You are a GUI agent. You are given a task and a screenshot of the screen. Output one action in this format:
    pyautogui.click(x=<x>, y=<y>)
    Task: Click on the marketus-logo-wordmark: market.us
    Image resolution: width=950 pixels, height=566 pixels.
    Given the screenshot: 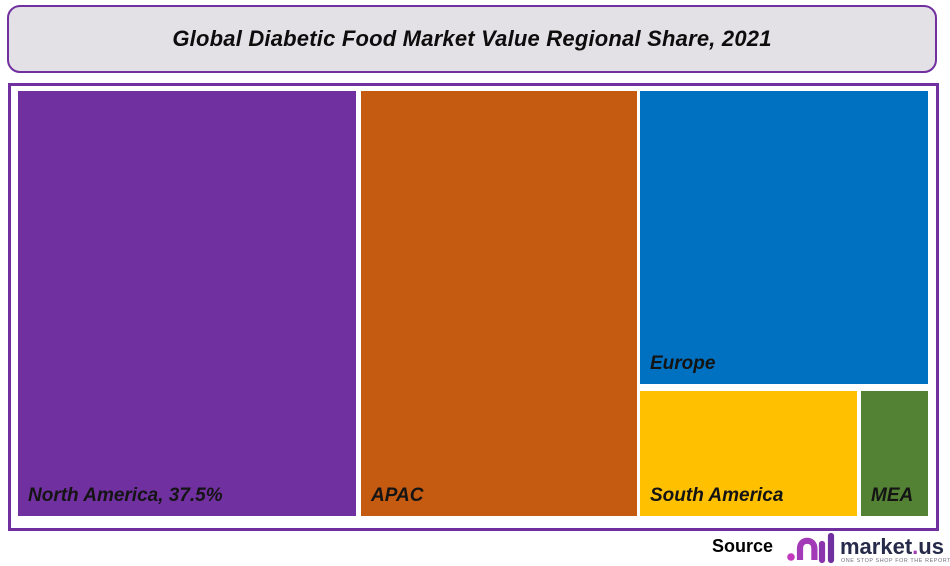 What is the action you would take?
    pyautogui.click(x=892, y=546)
    